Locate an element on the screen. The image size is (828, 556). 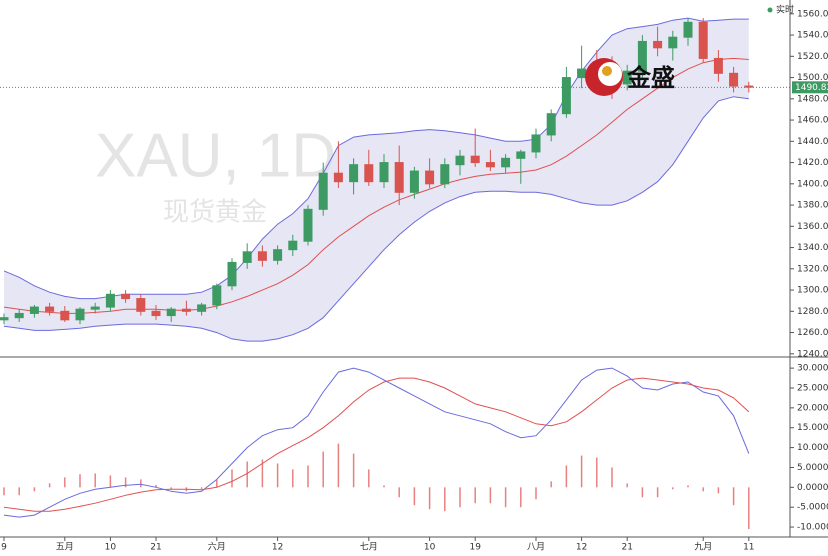
y-tick-label: 1320.00 is located at coordinates (812, 269).